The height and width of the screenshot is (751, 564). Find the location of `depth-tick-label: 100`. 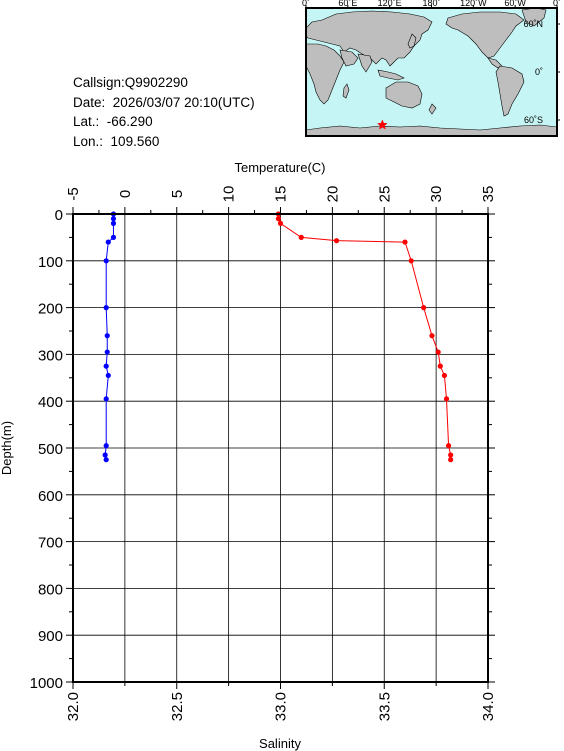

depth-tick-label: 100 is located at coordinates (50, 262).